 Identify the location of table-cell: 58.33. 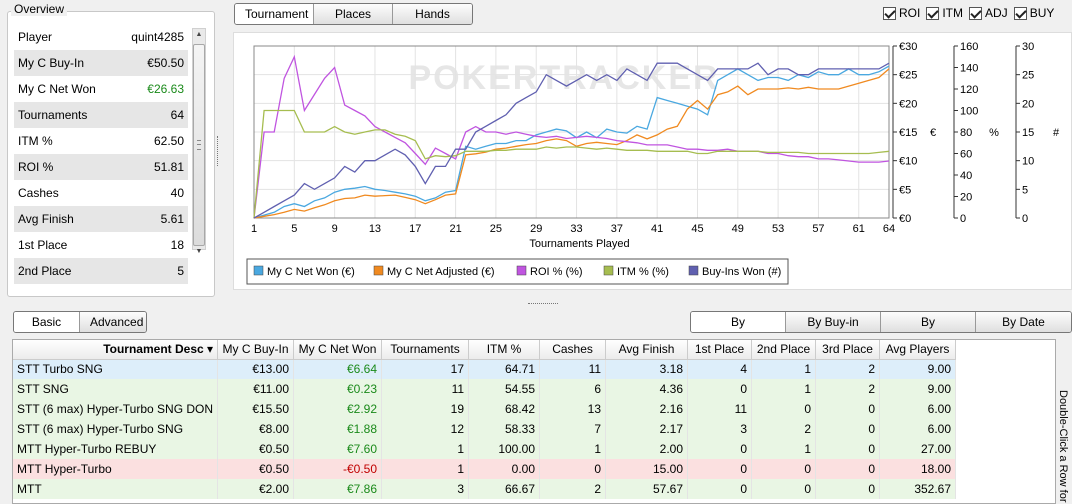
(504, 429).